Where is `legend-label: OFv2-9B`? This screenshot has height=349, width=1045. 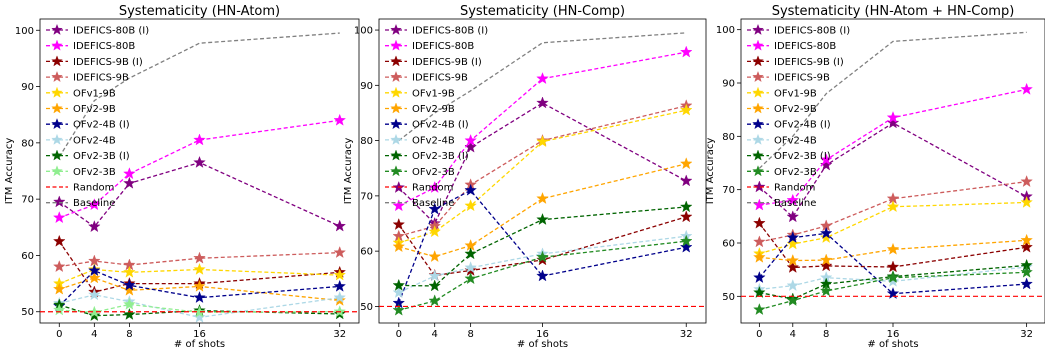
legend-label: OFv2-9B is located at coordinates (94, 109).